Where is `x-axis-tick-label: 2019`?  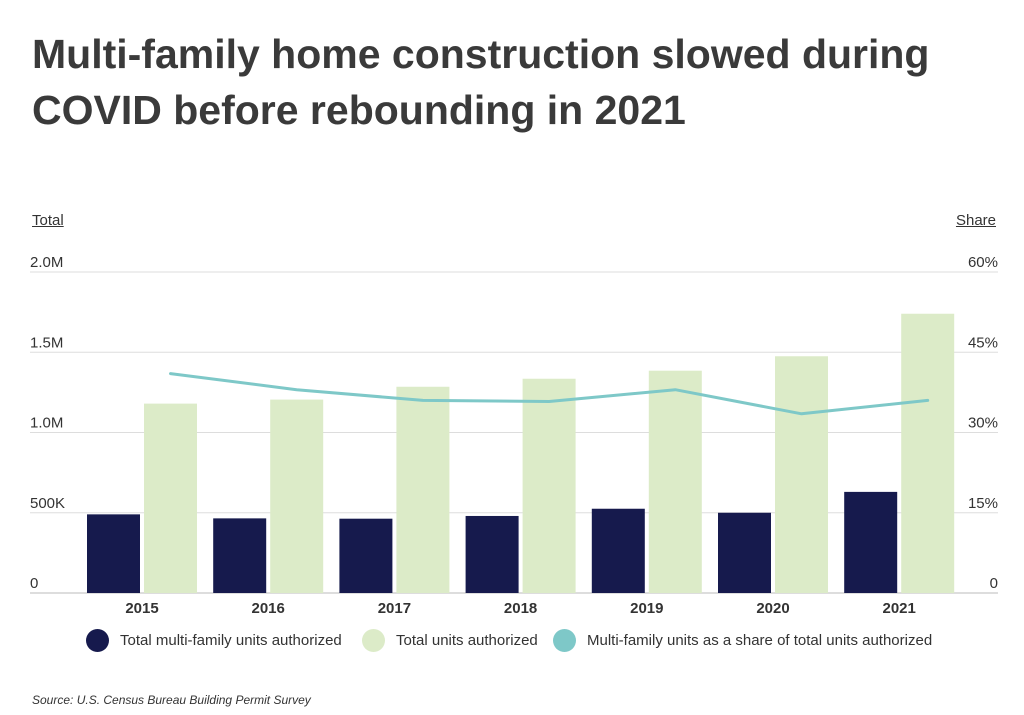
x-axis-tick-label: 2019 is located at coordinates (646, 608).